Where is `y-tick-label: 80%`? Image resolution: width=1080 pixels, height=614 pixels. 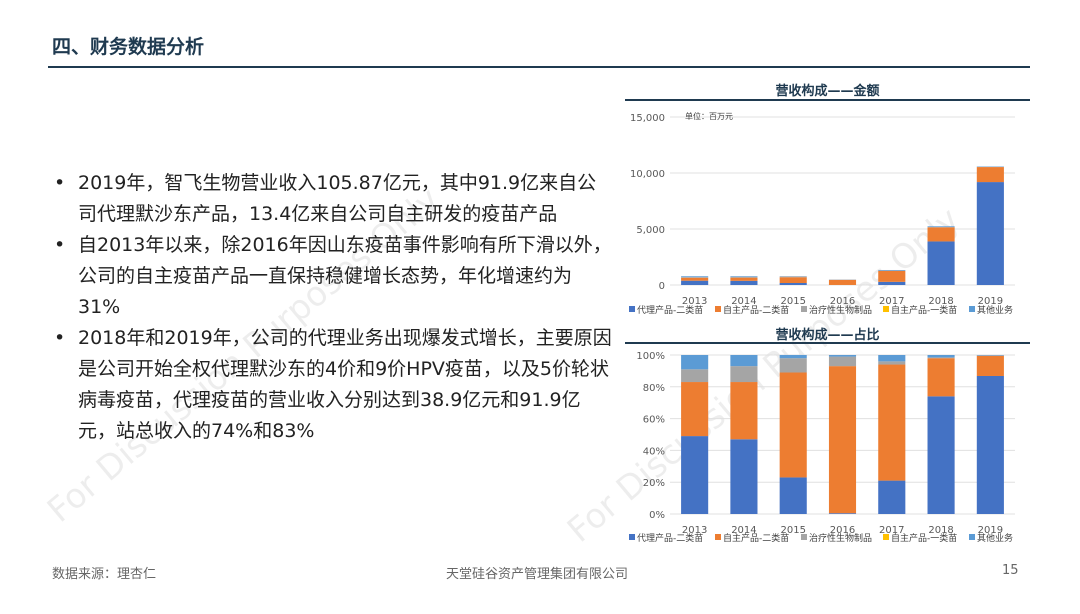
y-tick-label: 80% is located at coordinates (654, 388).